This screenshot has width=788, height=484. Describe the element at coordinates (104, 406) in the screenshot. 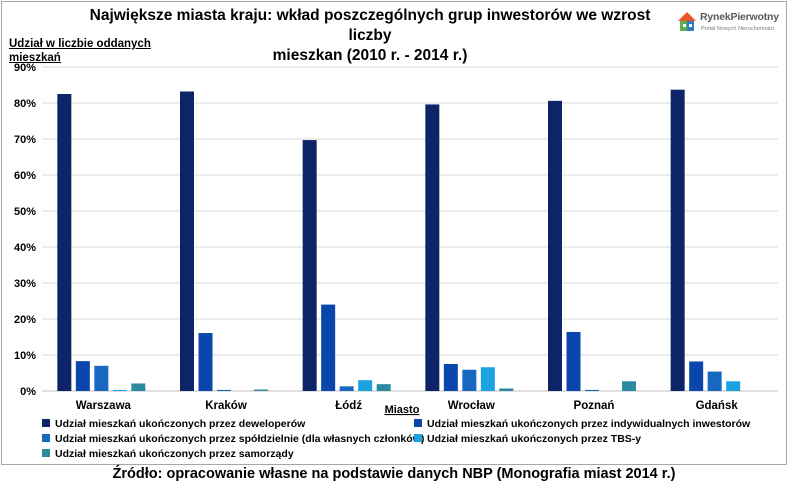

I see `x-tick-label: Warszawa` at that location.